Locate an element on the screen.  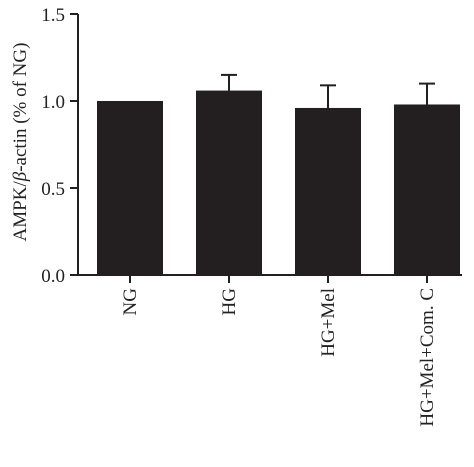
x-tick-label: NG is located at coordinates (130, 302).